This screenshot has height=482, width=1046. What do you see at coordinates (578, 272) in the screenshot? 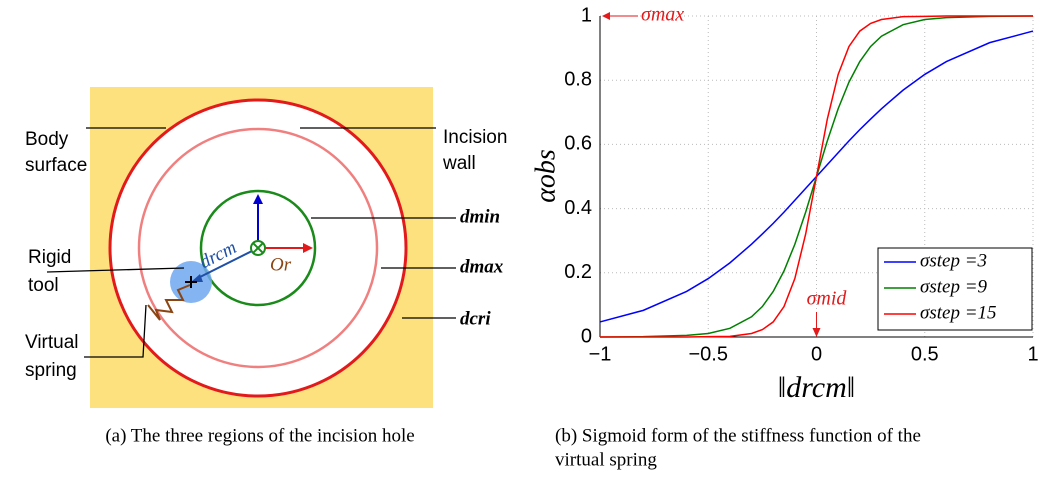
I see `y-tick-label: 0.2` at bounding box center [578, 272].